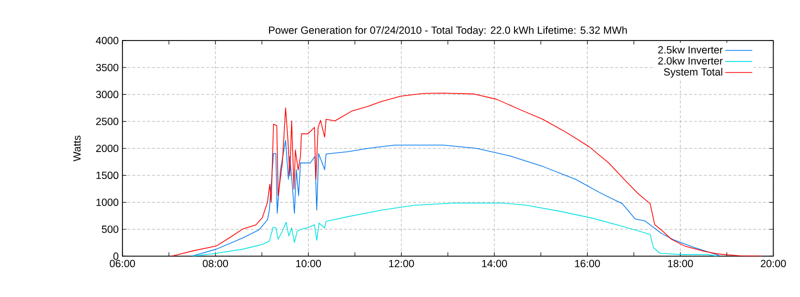 The image size is (800, 297). What do you see at coordinates (110, 230) in the screenshot?
I see `y-tick-label: 500` at bounding box center [110, 230].